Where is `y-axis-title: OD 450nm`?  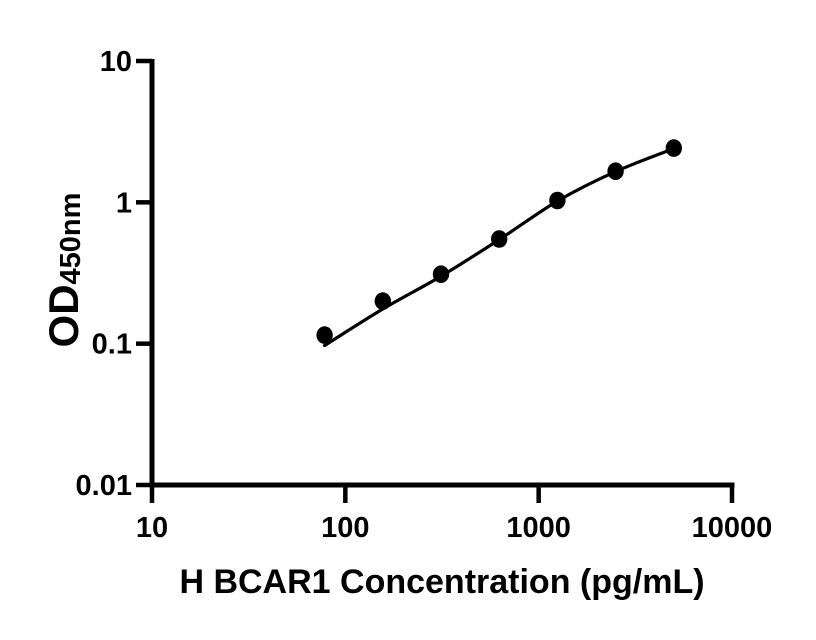 y-axis-title: OD 450nm is located at coordinates (63, 270).